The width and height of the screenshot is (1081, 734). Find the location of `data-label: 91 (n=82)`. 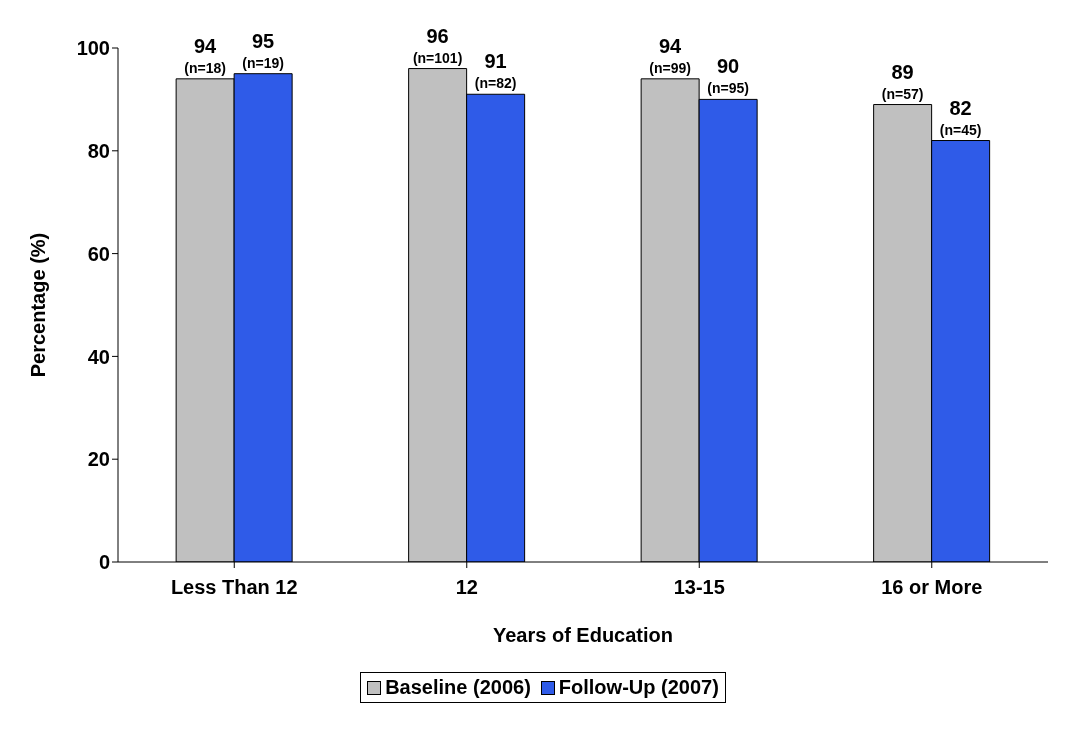

data-label: 91 (n=82) is located at coordinates (495, 71).